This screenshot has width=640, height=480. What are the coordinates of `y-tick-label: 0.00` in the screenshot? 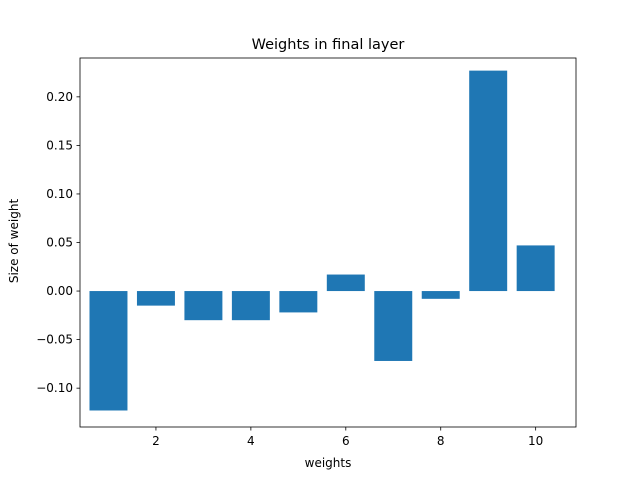 It's located at (59, 291).